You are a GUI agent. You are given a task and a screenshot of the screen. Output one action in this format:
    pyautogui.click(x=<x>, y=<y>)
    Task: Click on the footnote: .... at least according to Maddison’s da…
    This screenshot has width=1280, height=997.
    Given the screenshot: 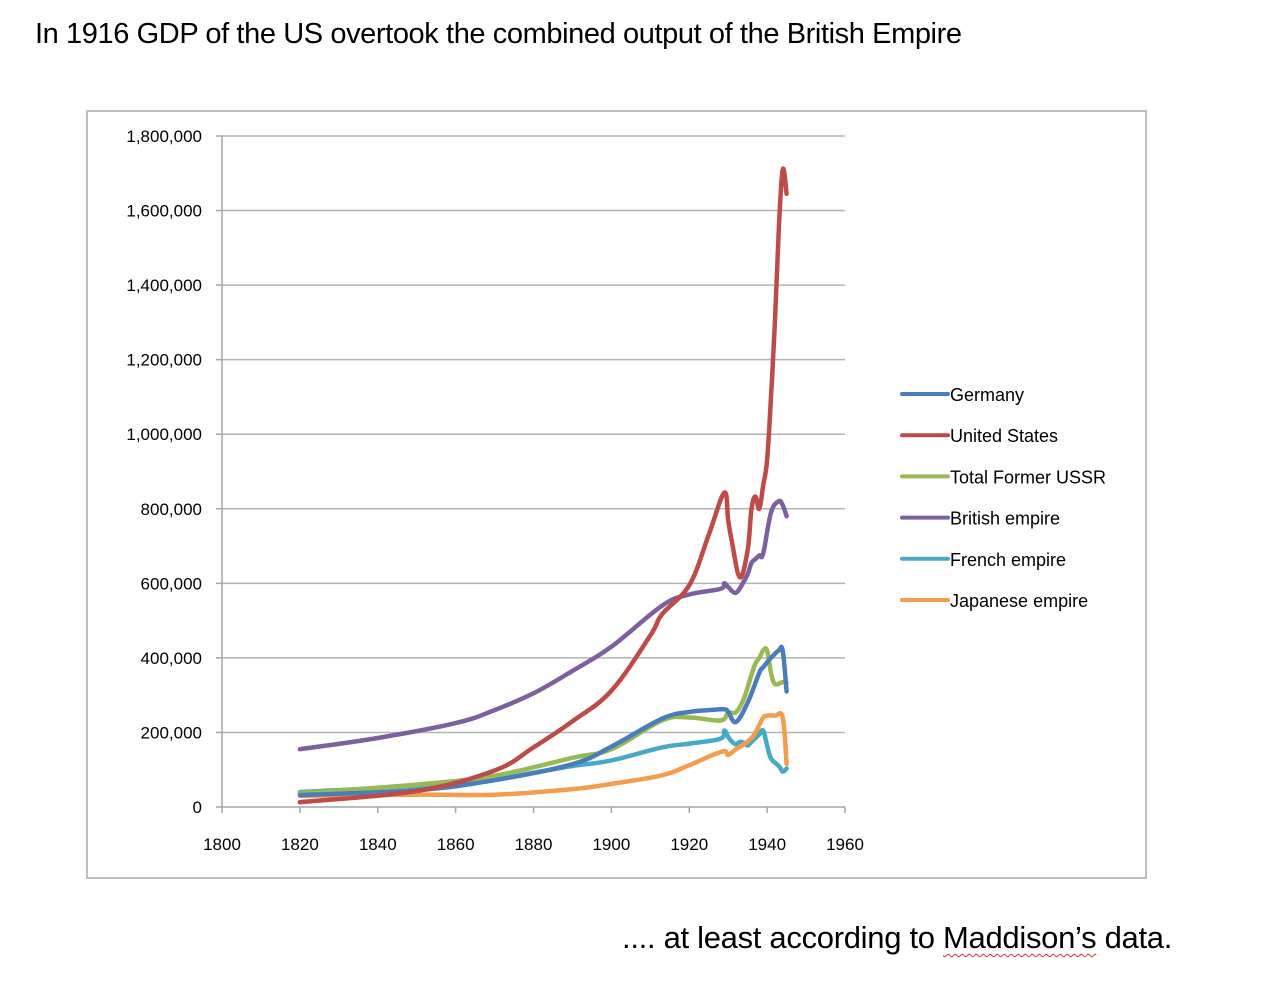 What is the action you would take?
    pyautogui.click(x=897, y=938)
    